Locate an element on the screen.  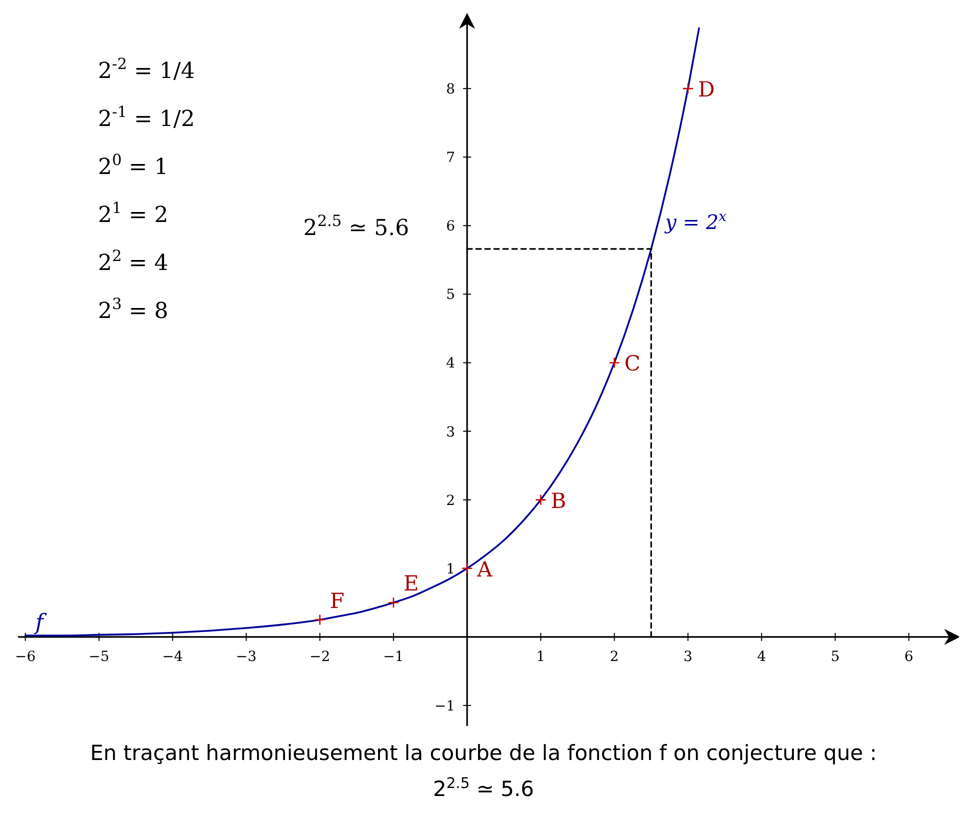
y-tick-label: 4 is located at coordinates (451, 364).